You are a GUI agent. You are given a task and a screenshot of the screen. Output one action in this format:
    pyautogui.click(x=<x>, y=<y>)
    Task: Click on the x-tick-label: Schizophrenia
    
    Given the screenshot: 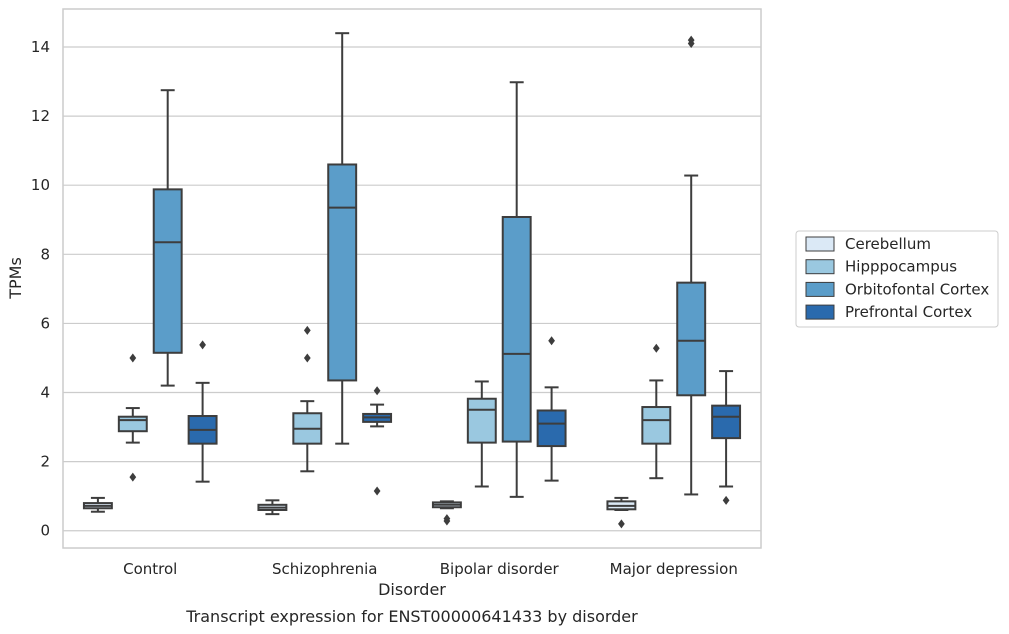 What is the action you would take?
    pyautogui.click(x=324, y=569)
    